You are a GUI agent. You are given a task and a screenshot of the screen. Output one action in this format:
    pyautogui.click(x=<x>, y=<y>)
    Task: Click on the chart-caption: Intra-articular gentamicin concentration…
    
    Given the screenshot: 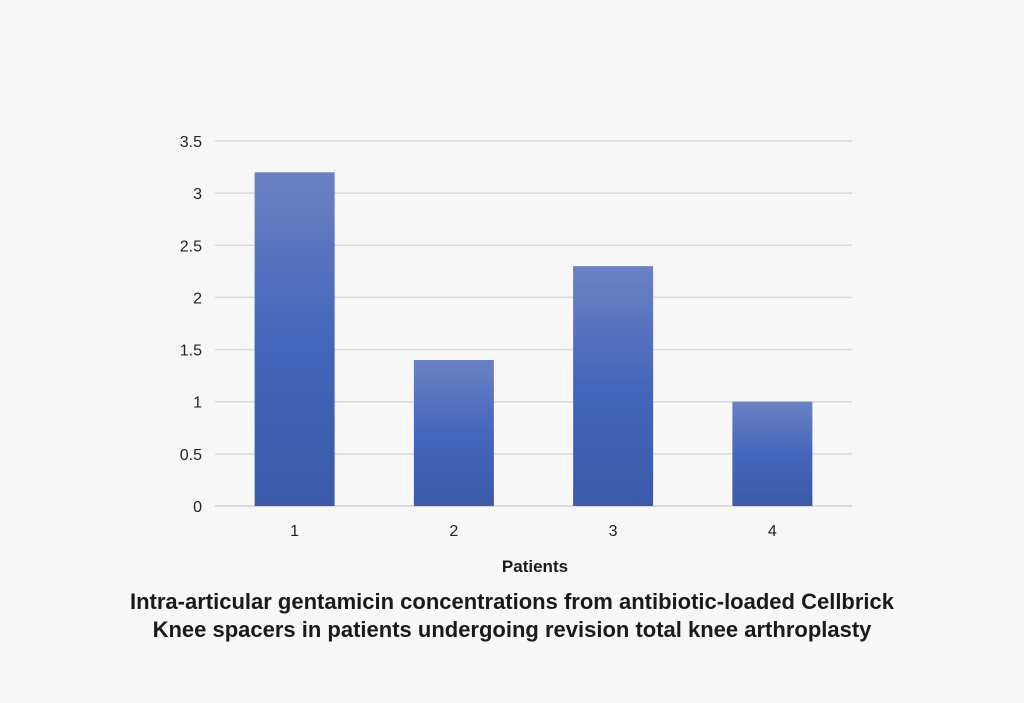 What is the action you would take?
    pyautogui.click(x=512, y=616)
    